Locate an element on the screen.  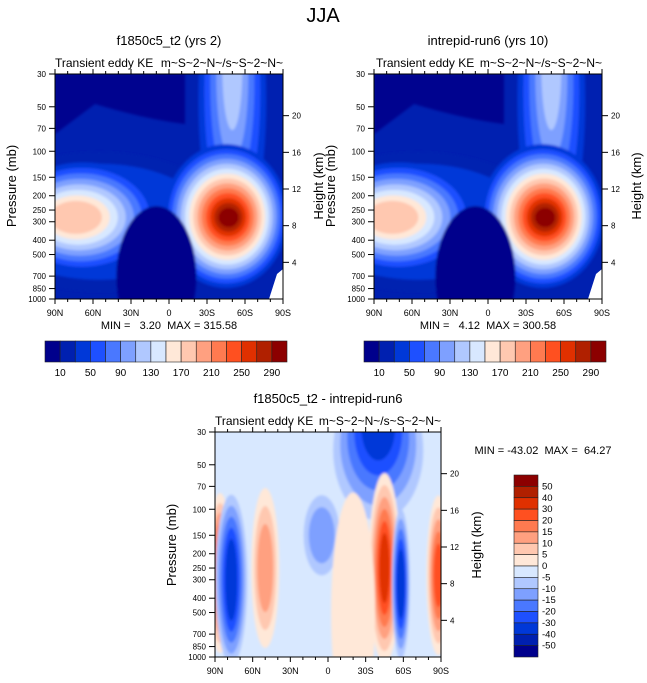
y-tick-label: 400 is located at coordinates (200, 598).